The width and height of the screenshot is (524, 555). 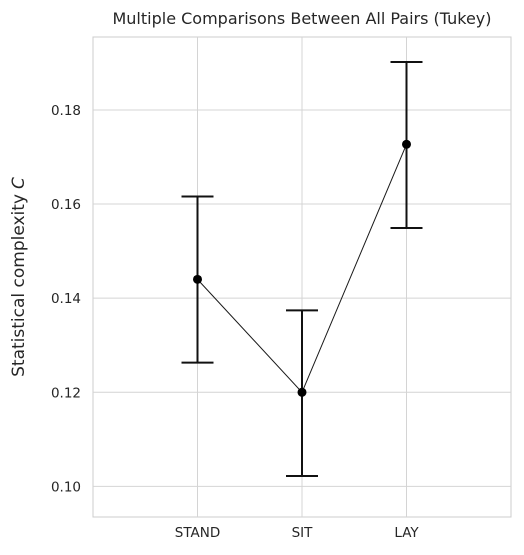 What do you see at coordinates (66, 393) in the screenshot?
I see `y-tick-label: 0.12` at bounding box center [66, 393].